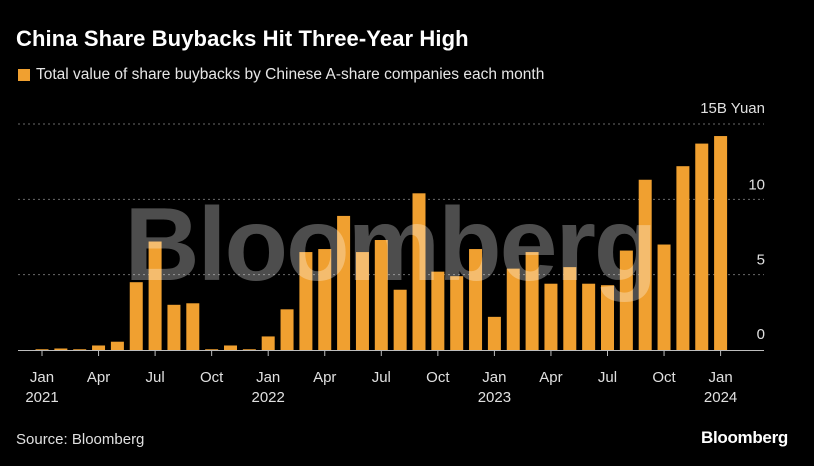  I want to click on y-tick-label-5: 5, so click(761, 260).